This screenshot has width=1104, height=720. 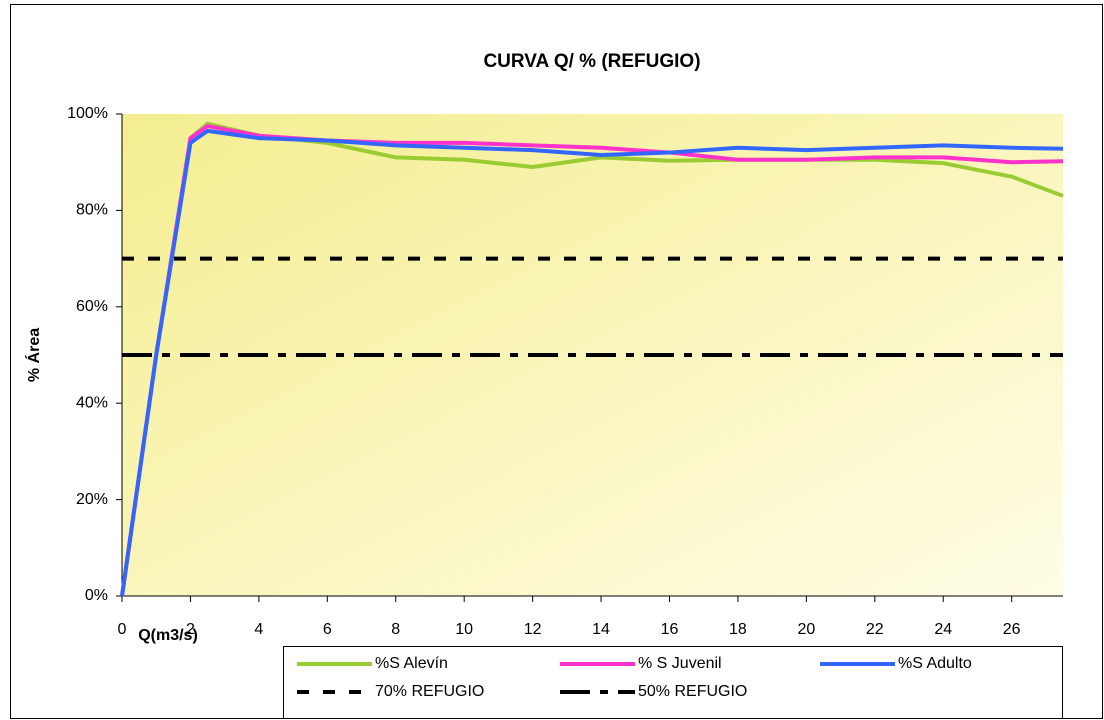 What do you see at coordinates (1012, 629) in the screenshot?
I see `x-tick-label: 26` at bounding box center [1012, 629].